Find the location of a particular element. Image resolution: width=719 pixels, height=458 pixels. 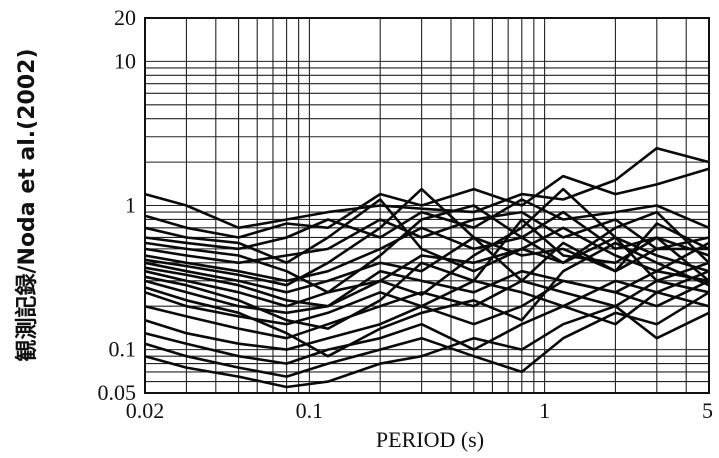

x-axis-title: PERIOD (s) is located at coordinates (430, 439).